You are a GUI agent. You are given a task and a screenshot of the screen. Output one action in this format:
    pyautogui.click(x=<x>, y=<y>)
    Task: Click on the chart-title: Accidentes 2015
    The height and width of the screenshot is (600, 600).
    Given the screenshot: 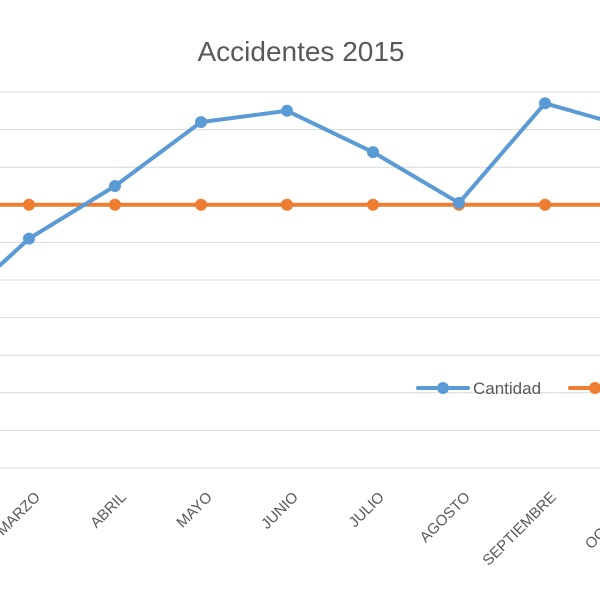 What is the action you would take?
    pyautogui.click(x=300, y=51)
    